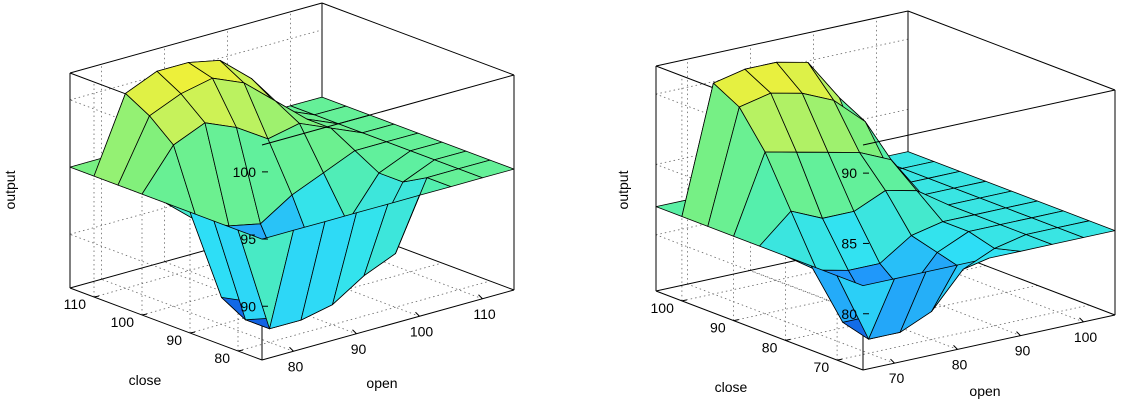 The height and width of the screenshot is (402, 1141). I want to click on z-tick-label-2: 90, so click(849, 173).